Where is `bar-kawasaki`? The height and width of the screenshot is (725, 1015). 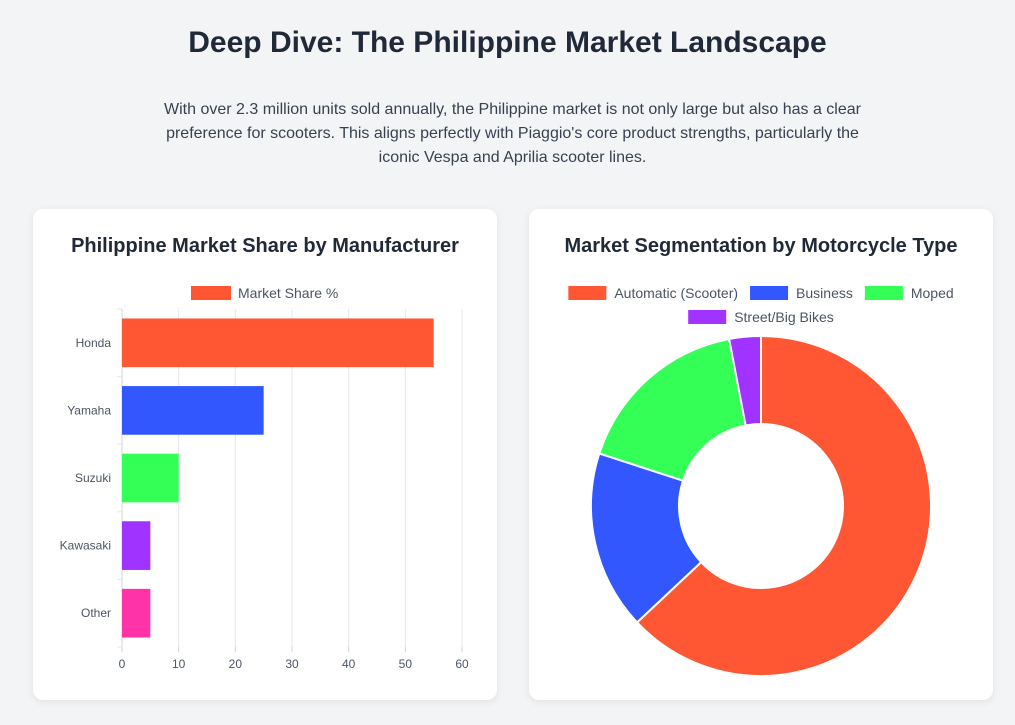
bar-kawasaki is located at coordinates (136, 545).